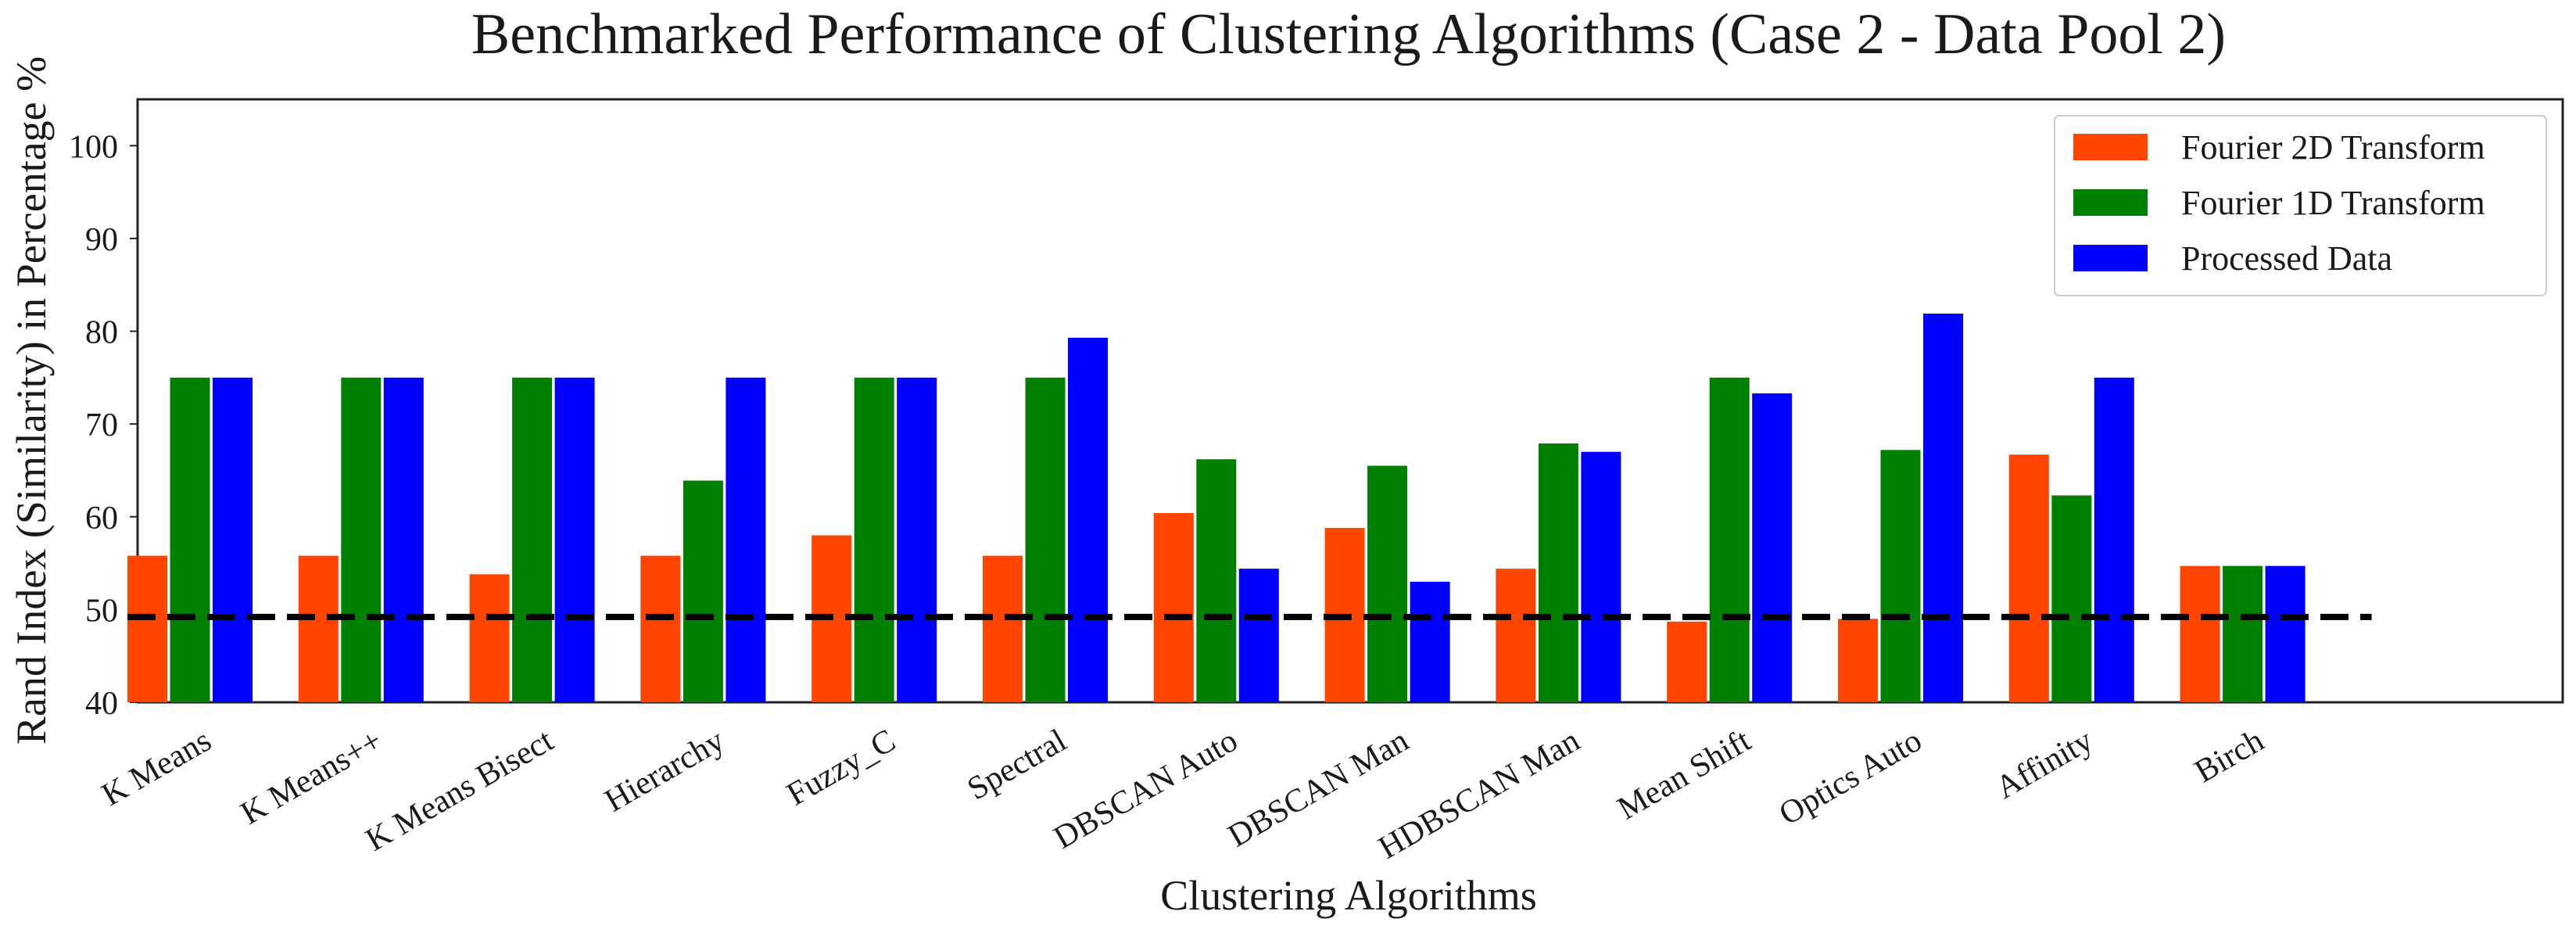 The image size is (2576, 933). What do you see at coordinates (2333, 147) in the screenshot?
I see `legend-label: Fourier 2D Transform` at bounding box center [2333, 147].